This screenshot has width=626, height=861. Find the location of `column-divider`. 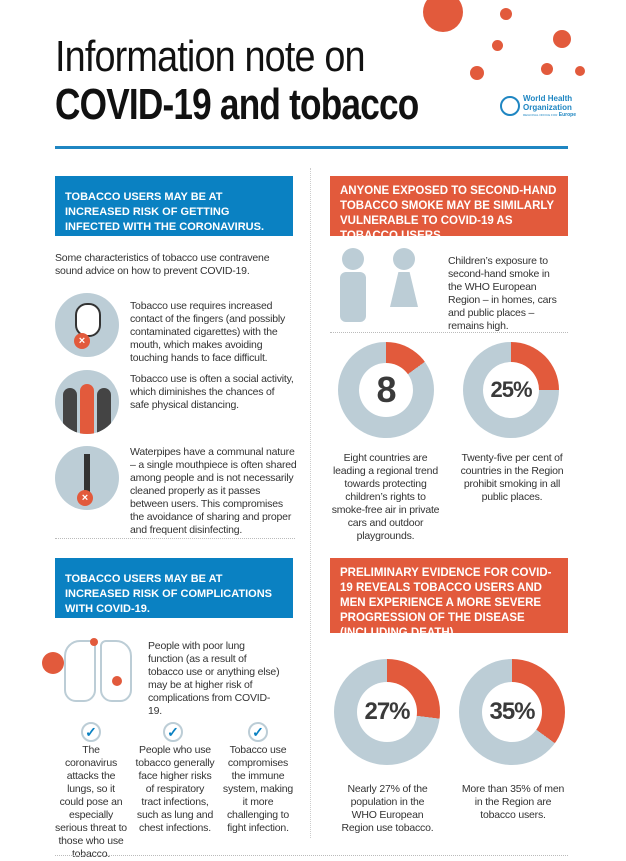

column-divider is located at coordinates (310, 503).